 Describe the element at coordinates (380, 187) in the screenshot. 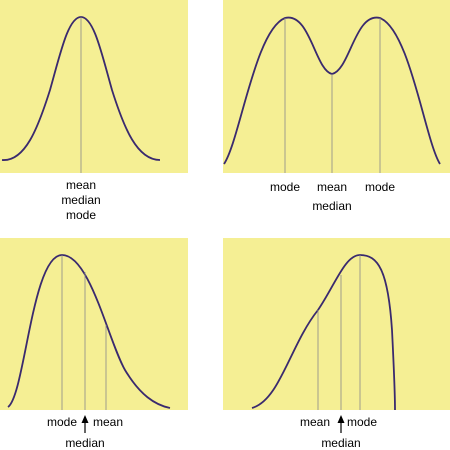

I see `label-right-mode: mode` at that location.